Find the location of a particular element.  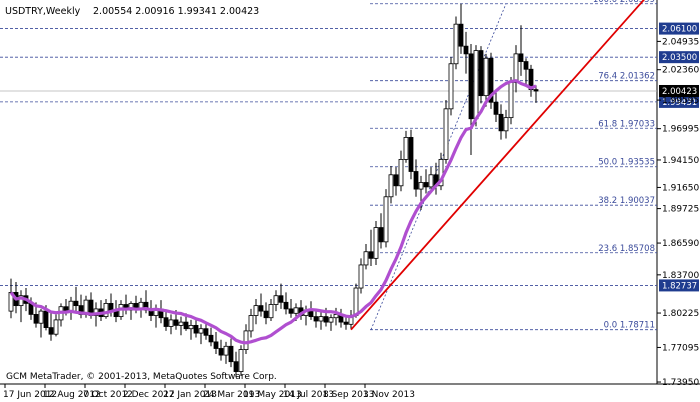

y-tick-label: 2.04935 is located at coordinates (680, 42).